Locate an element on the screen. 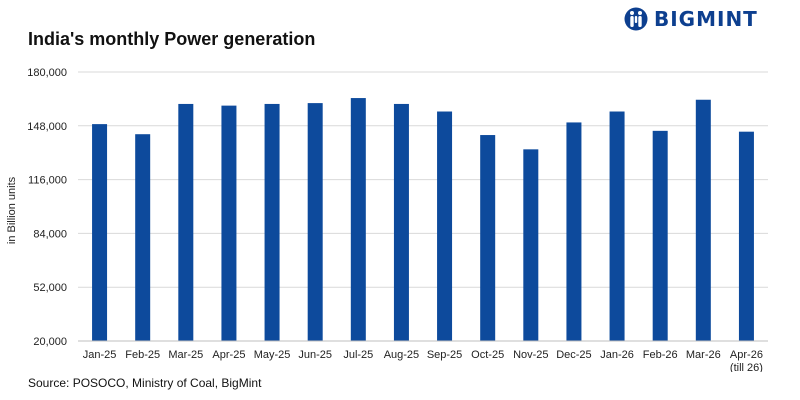 This screenshot has height=400, width=800. x-tick-label: Jun-25 is located at coordinates (315, 355).